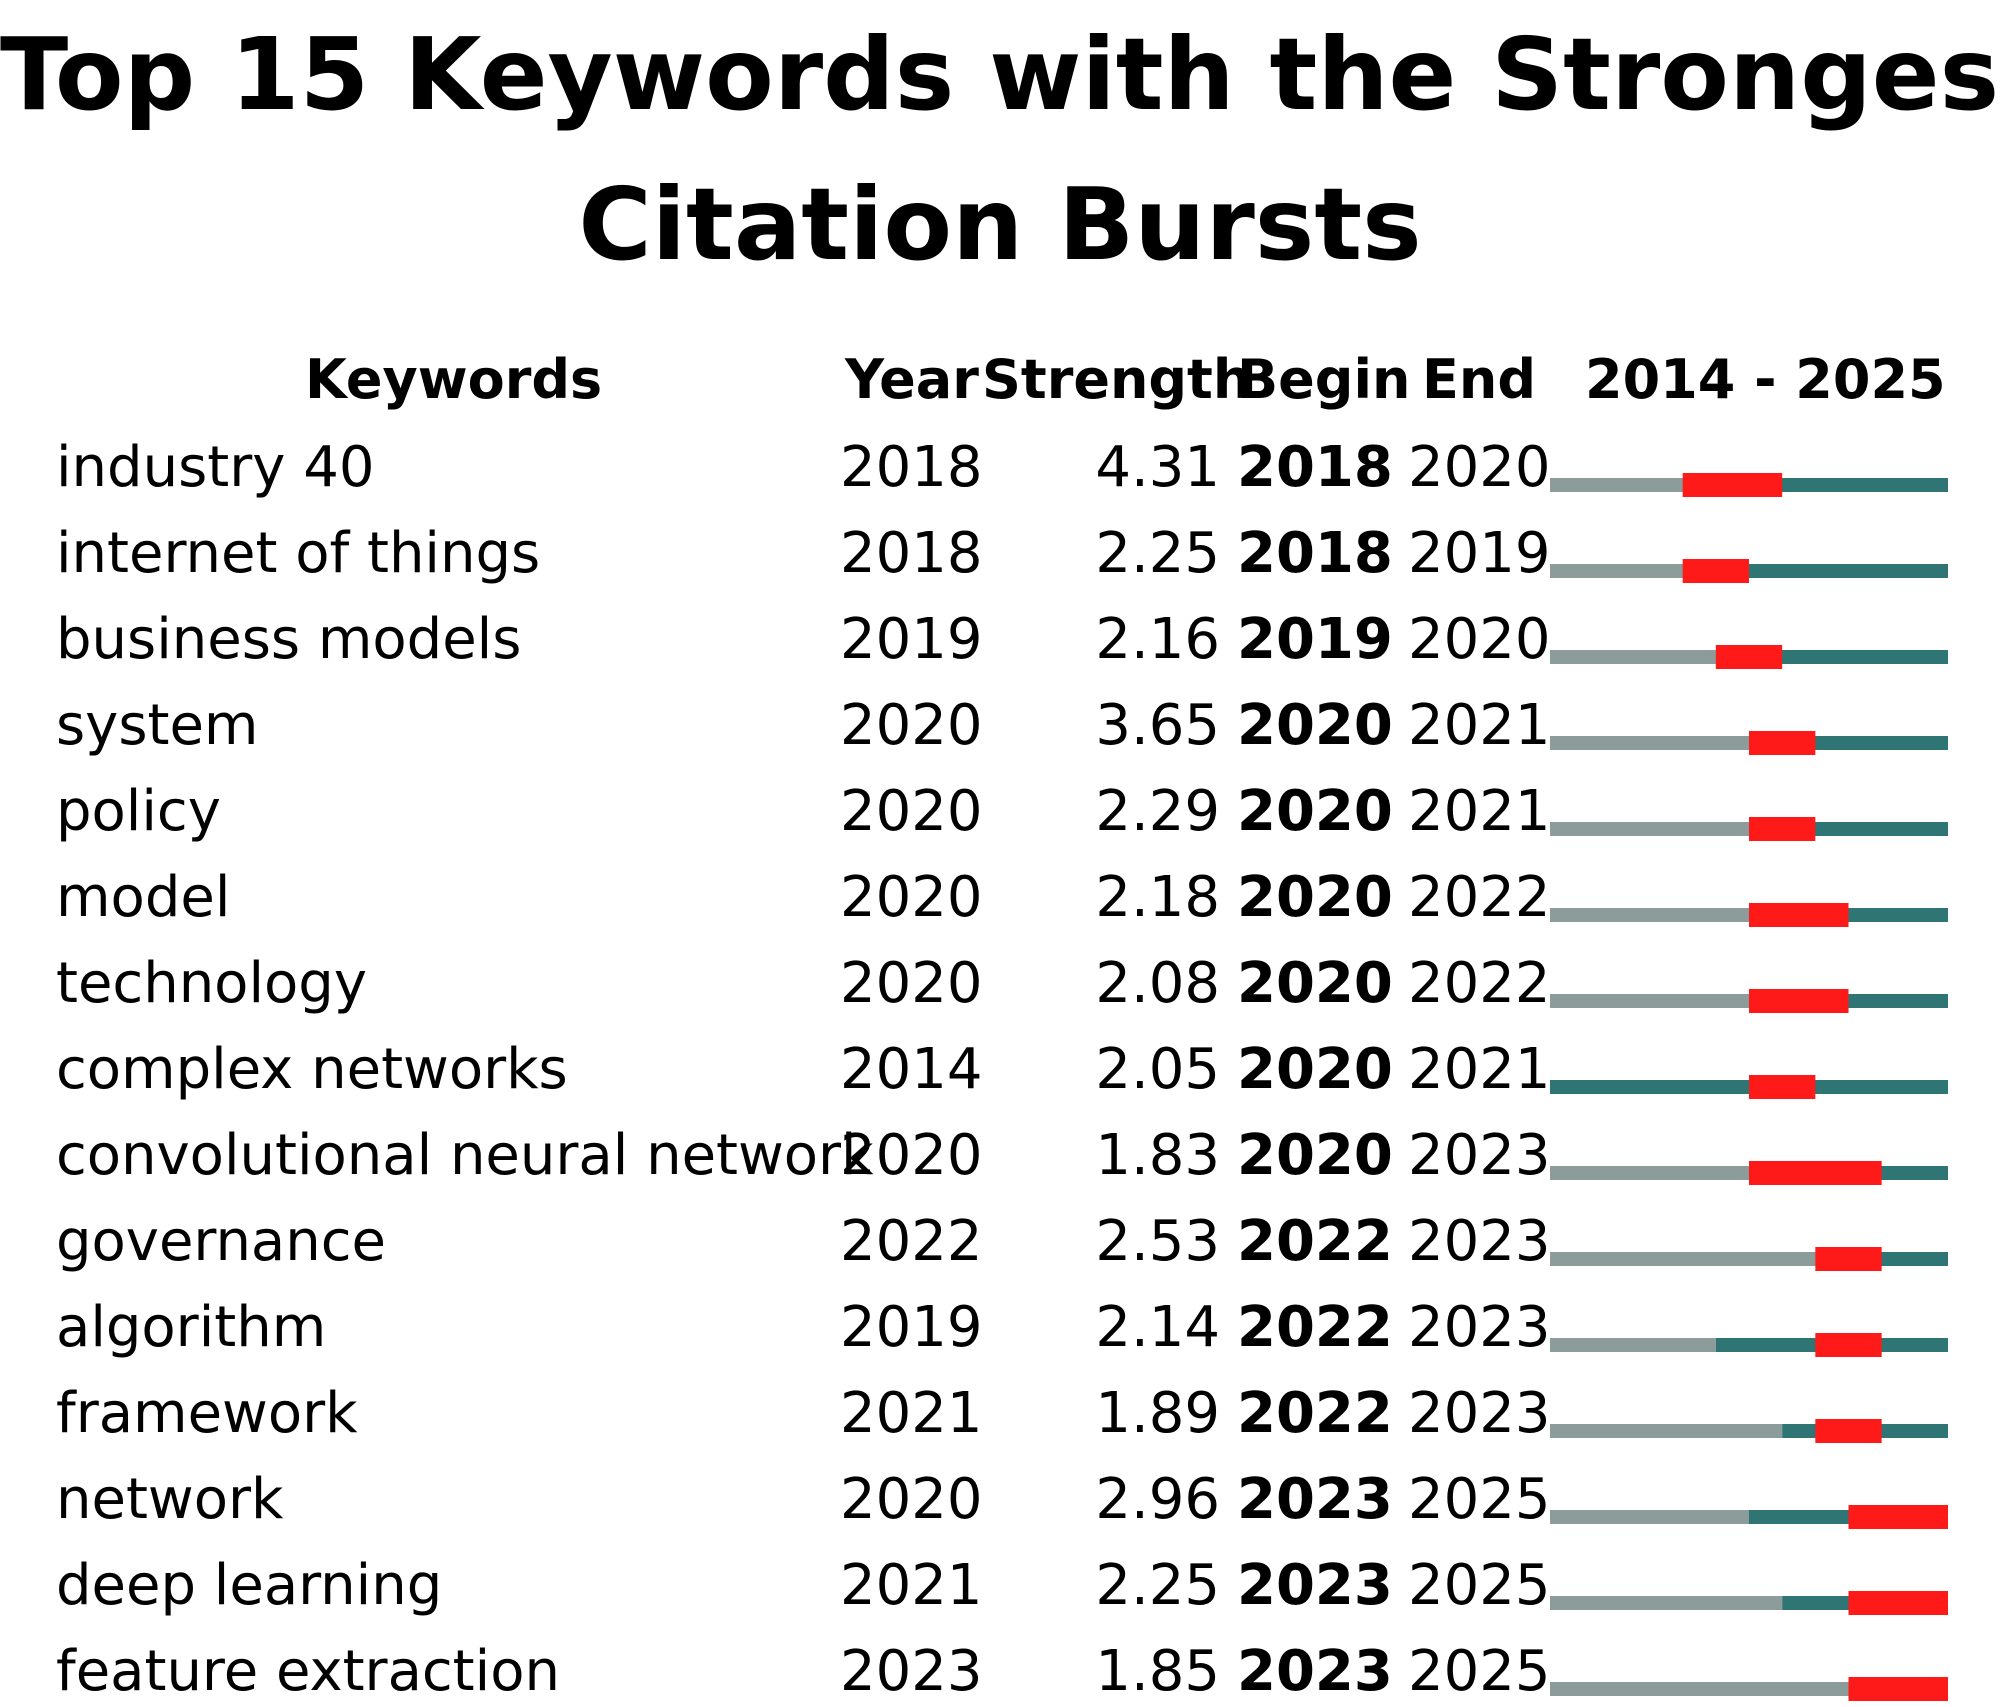 The width and height of the screenshot is (2000, 1707). I want to click on row-keyword: algorithm, so click(191, 1327).